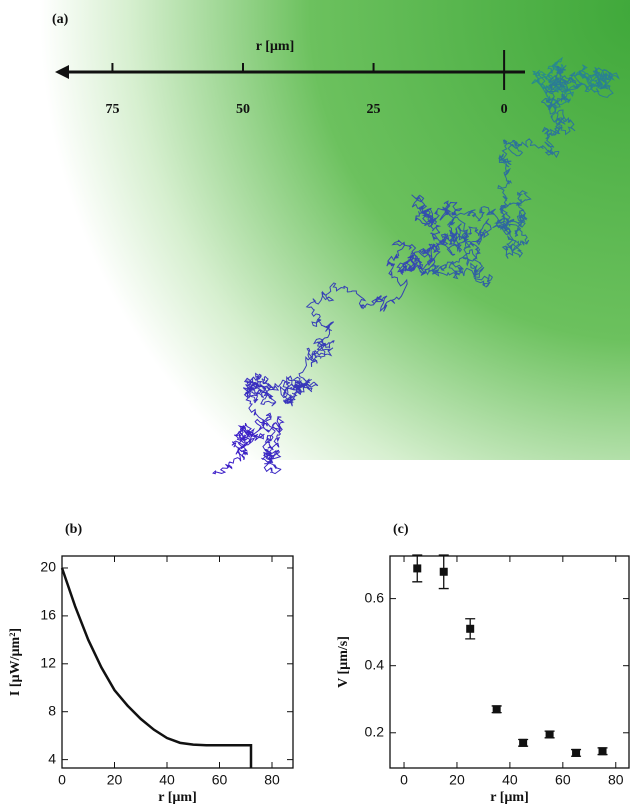 This screenshot has height=807, width=630. I want to click on y-tick-label: 12, so click(48, 662).